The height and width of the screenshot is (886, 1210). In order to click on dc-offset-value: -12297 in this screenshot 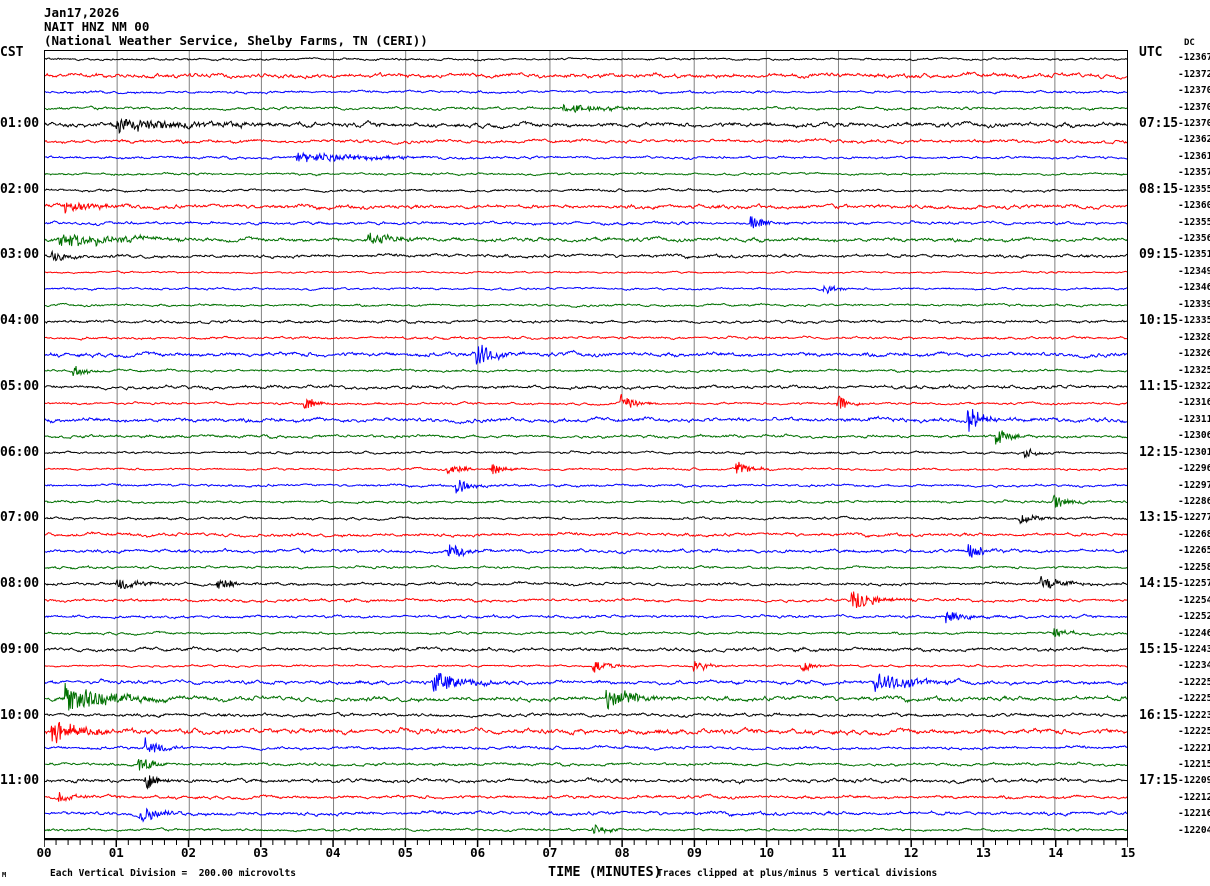, I will do `click(1194, 485)`.